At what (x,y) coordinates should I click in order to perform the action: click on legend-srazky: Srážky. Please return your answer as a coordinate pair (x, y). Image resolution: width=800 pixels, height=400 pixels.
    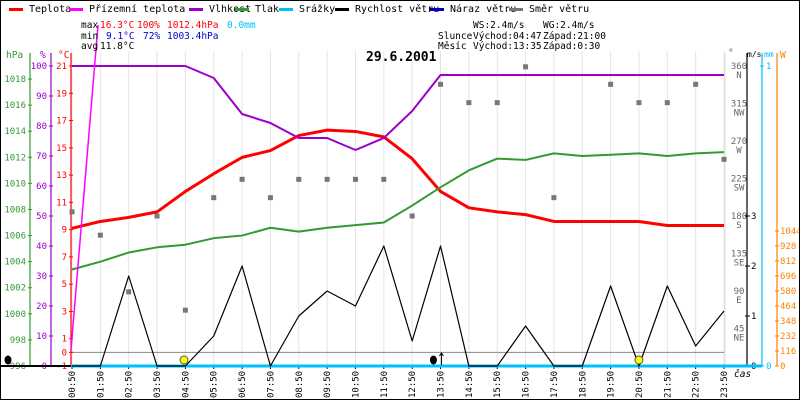
    Looking at the image, I should click on (307, 9).